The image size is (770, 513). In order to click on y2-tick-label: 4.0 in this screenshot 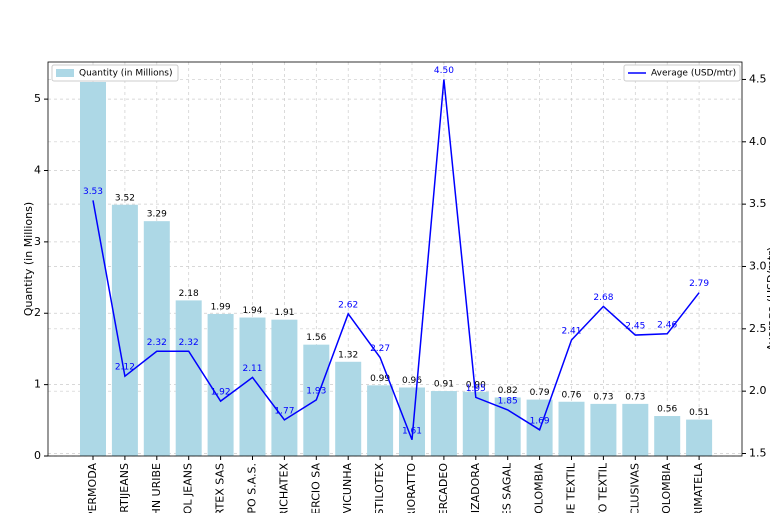, I will do `click(758, 141)`.